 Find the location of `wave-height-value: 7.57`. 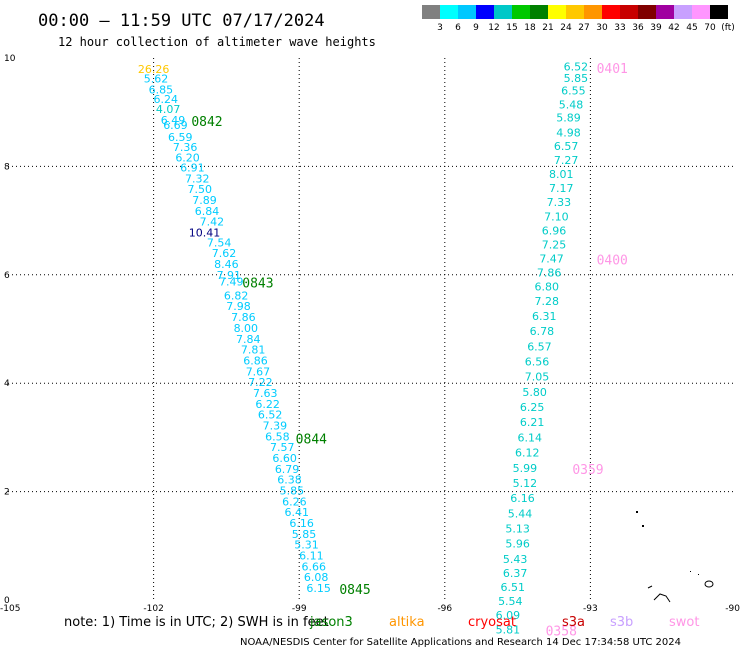

wave-height-value: 7.57 is located at coordinates (282, 447).